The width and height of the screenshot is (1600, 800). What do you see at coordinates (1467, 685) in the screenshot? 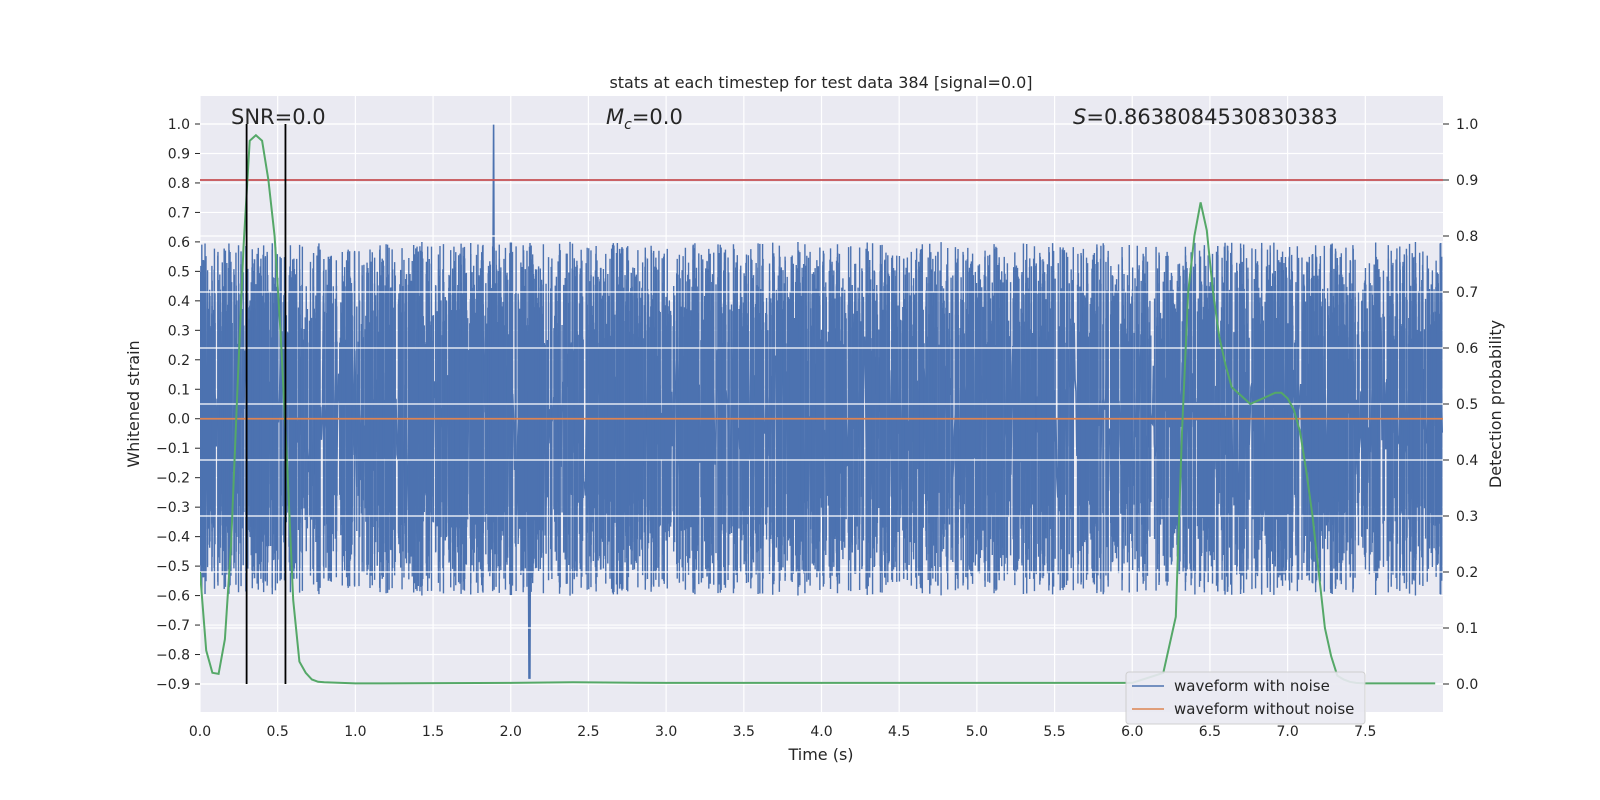
I see `y2-tick-label: 0.0` at bounding box center [1467, 685].